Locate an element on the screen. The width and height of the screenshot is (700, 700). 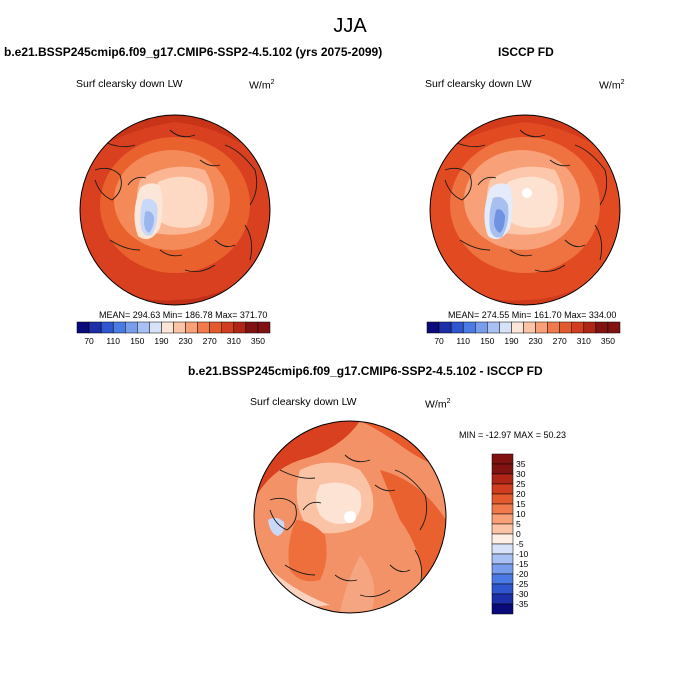
left-units: W/m2 is located at coordinates (262, 85).